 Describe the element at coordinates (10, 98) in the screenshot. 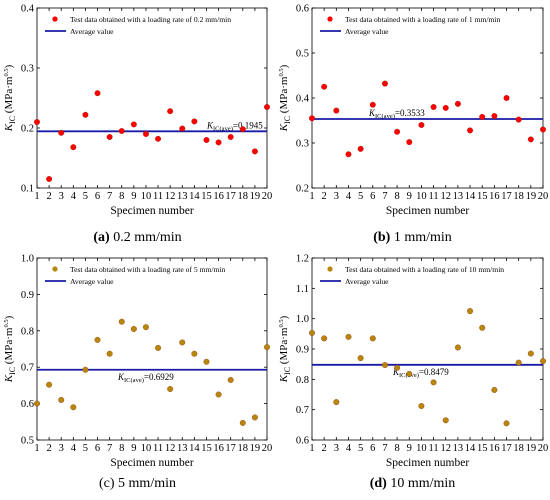

I see `chart-a-y-axis-label: KIC (MPa·m0.5)` at that location.